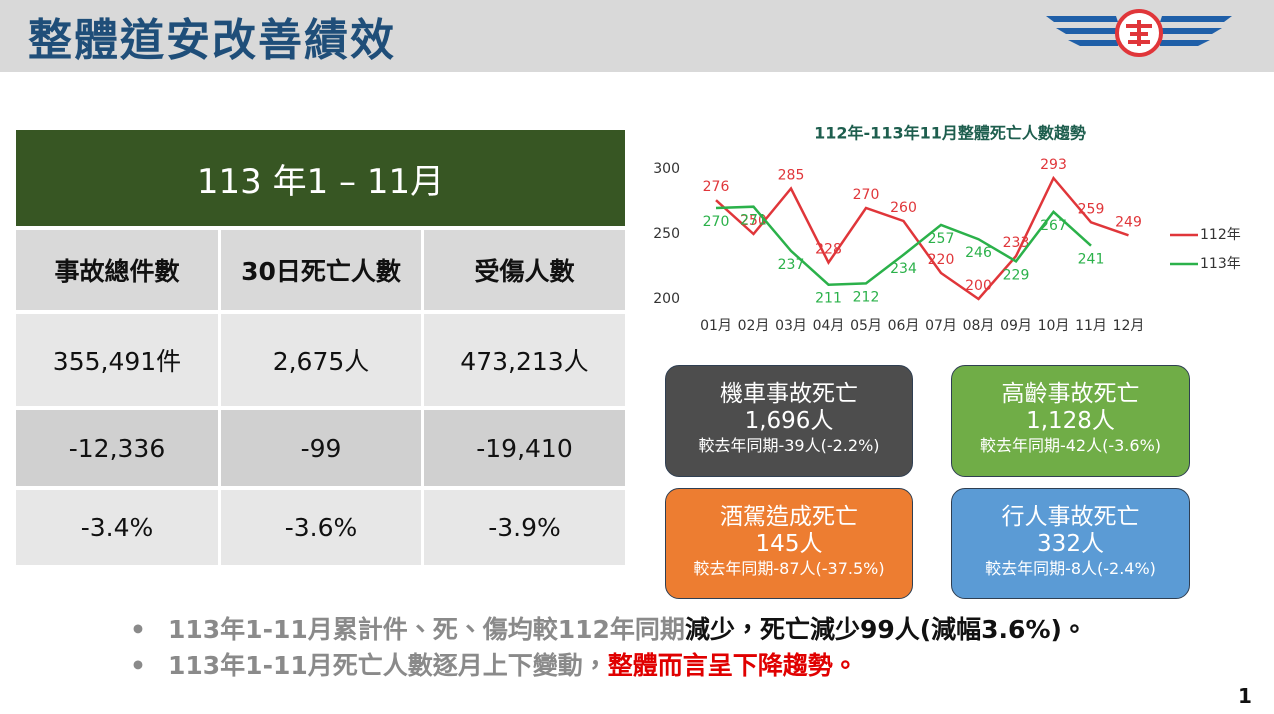  I want to click on box-value: 332人, so click(1070, 544).